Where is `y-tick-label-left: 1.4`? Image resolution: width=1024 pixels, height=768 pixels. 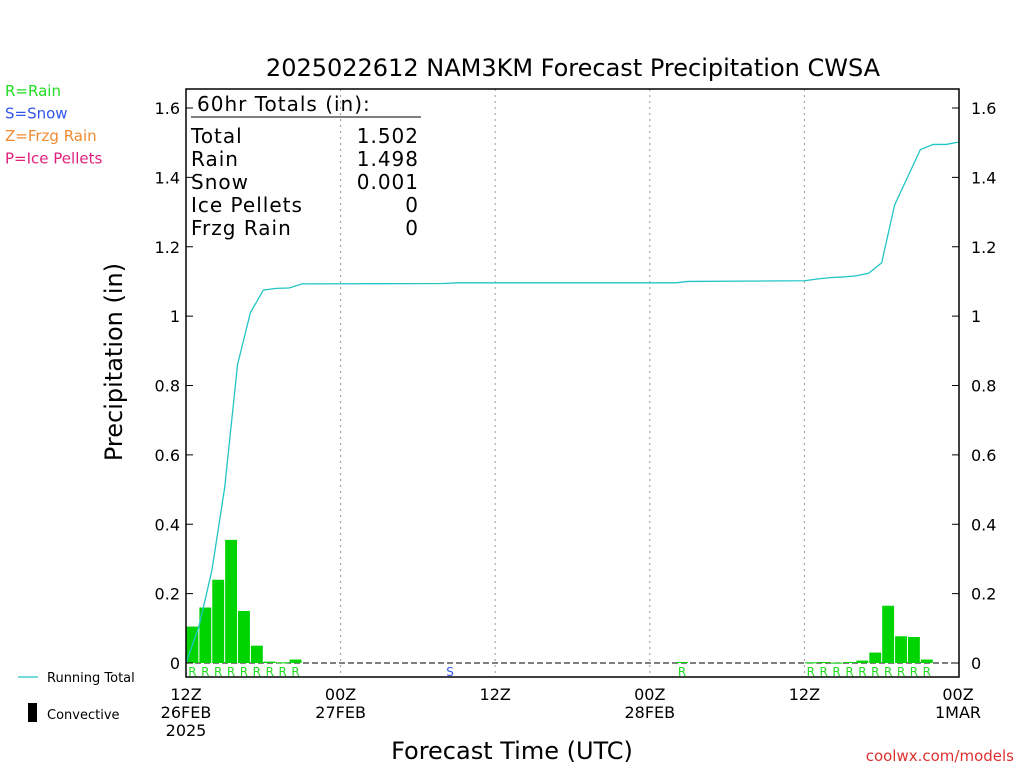 y-tick-label-left: 1.4 is located at coordinates (167, 177).